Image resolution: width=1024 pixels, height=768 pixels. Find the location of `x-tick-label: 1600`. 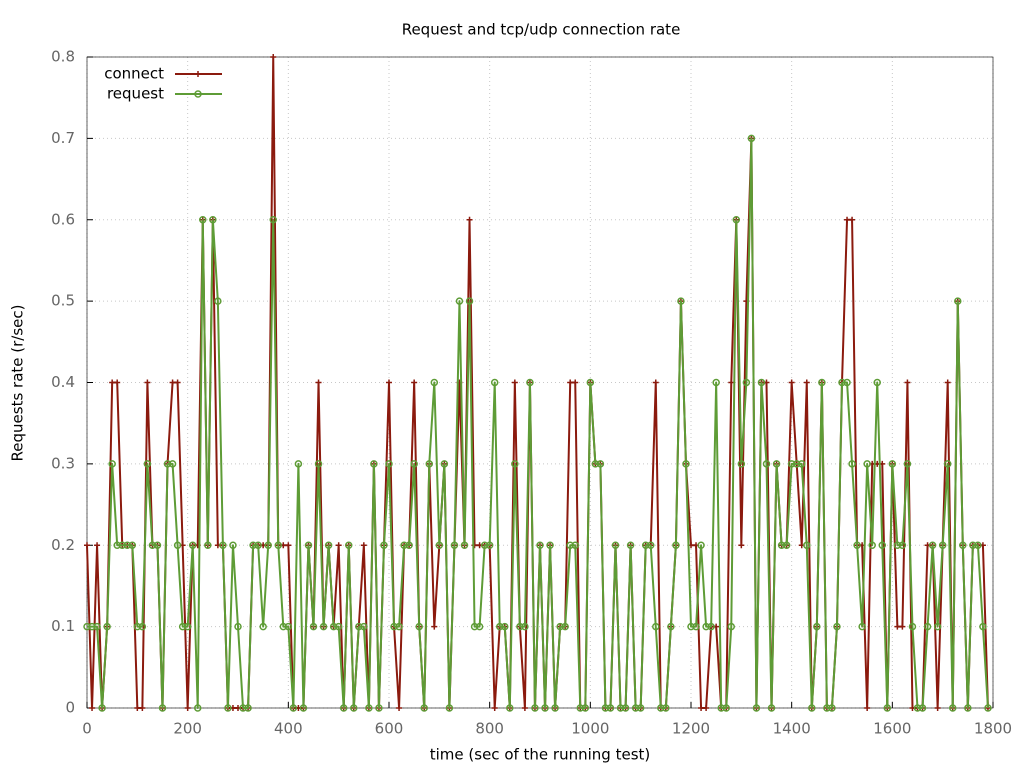

x-tick-label: 1600 is located at coordinates (892, 729).